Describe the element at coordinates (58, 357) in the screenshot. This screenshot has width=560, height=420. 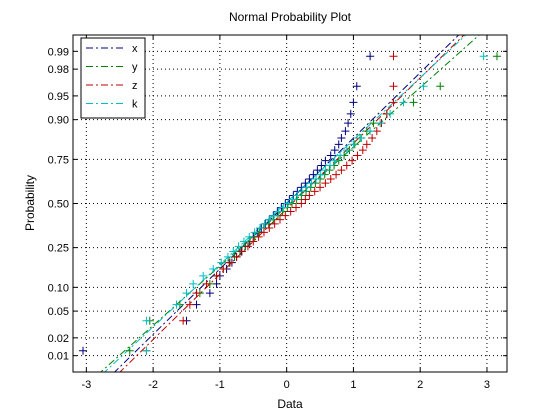
I see `y-tick-label: 0.01` at that location.